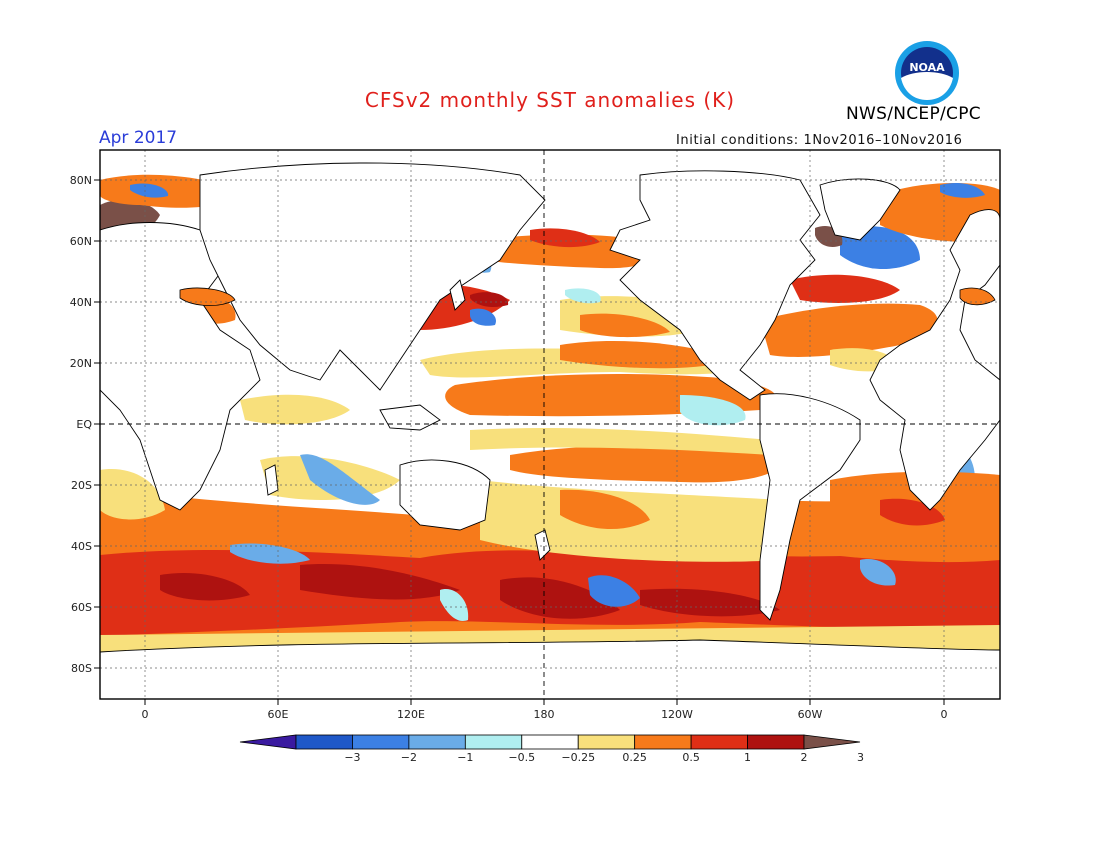 This screenshot has width=1100, height=850. I want to click on europe-africa-land, so click(934, 360).